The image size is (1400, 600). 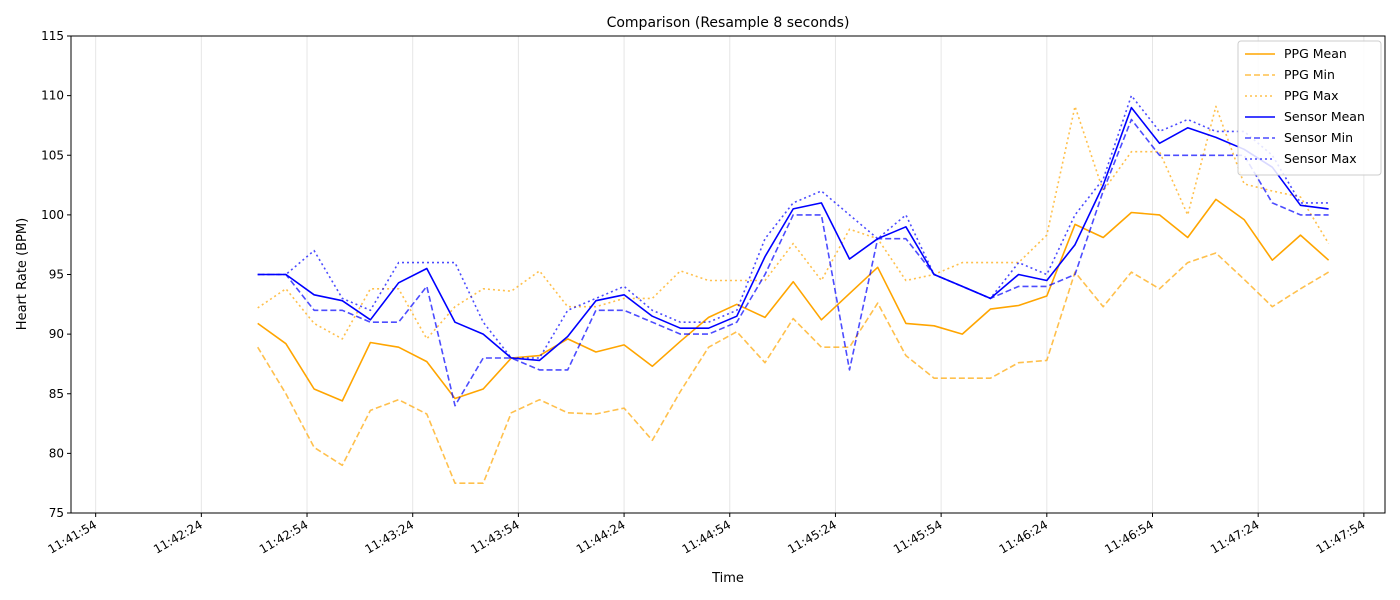 I want to click on legend-label: PPG Min, so click(x=1309, y=74).